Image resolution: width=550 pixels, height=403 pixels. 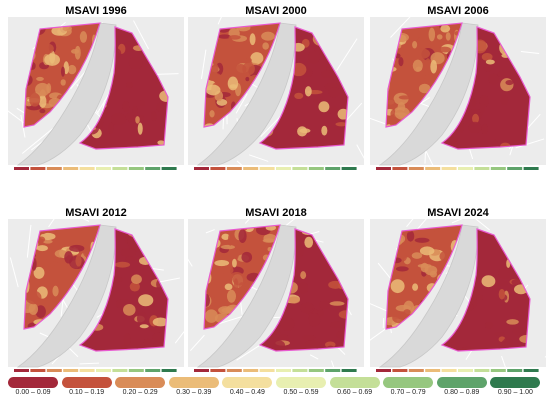 I want to click on map-panel: MSAVI 2000, so click(x=276, y=91).